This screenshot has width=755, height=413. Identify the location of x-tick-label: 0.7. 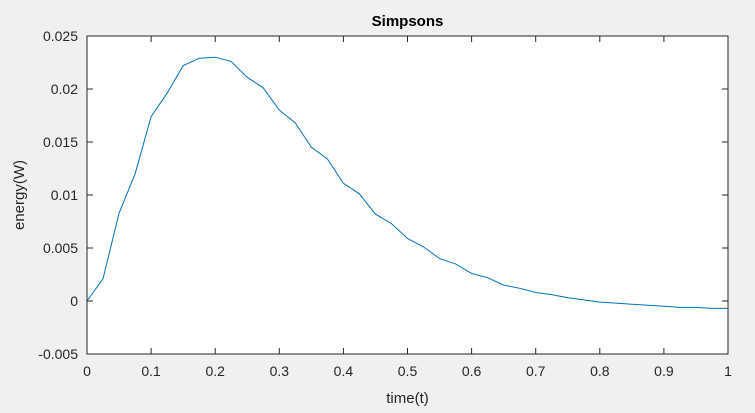
(536, 371).